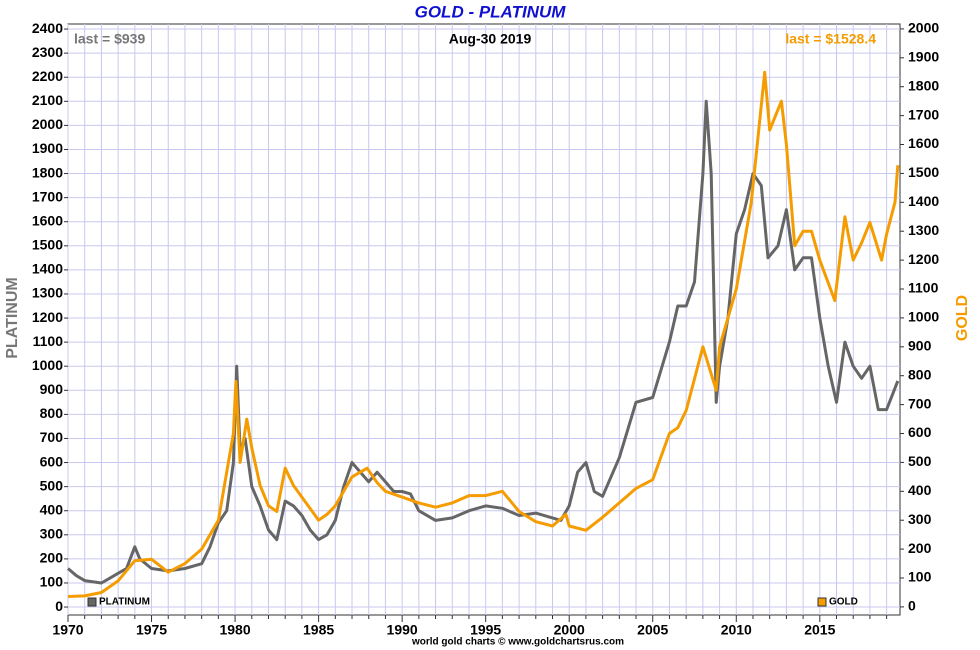 The width and height of the screenshot is (980, 650). What do you see at coordinates (124, 602) in the screenshot?
I see `legend-label: PLATINUM` at bounding box center [124, 602].